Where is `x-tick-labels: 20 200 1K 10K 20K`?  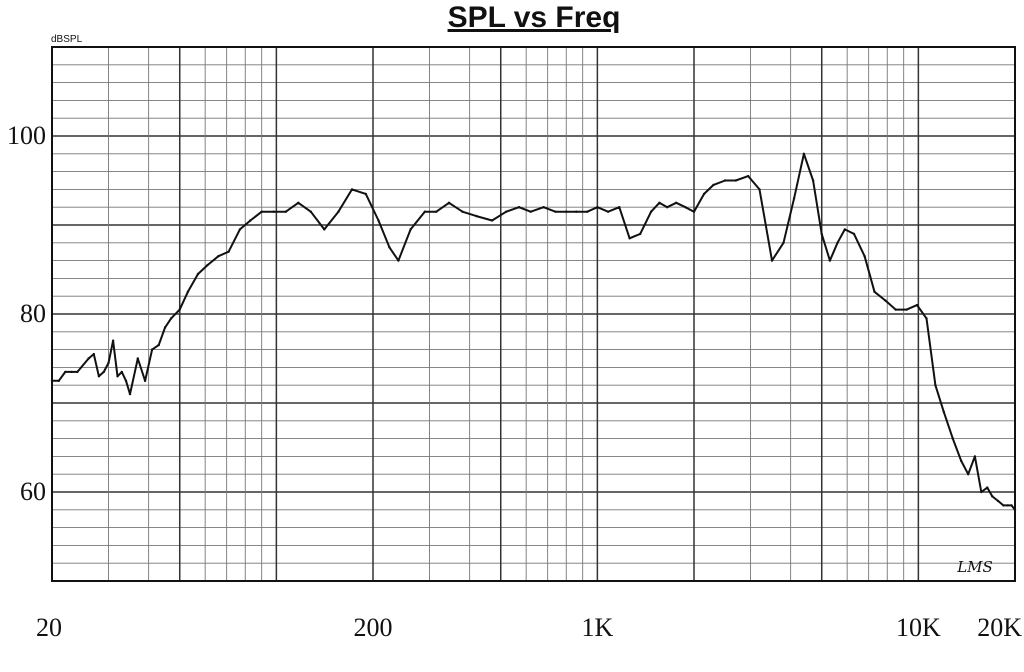 x-tick-labels: 20 200 1K 10K 20K is located at coordinates (529, 627).